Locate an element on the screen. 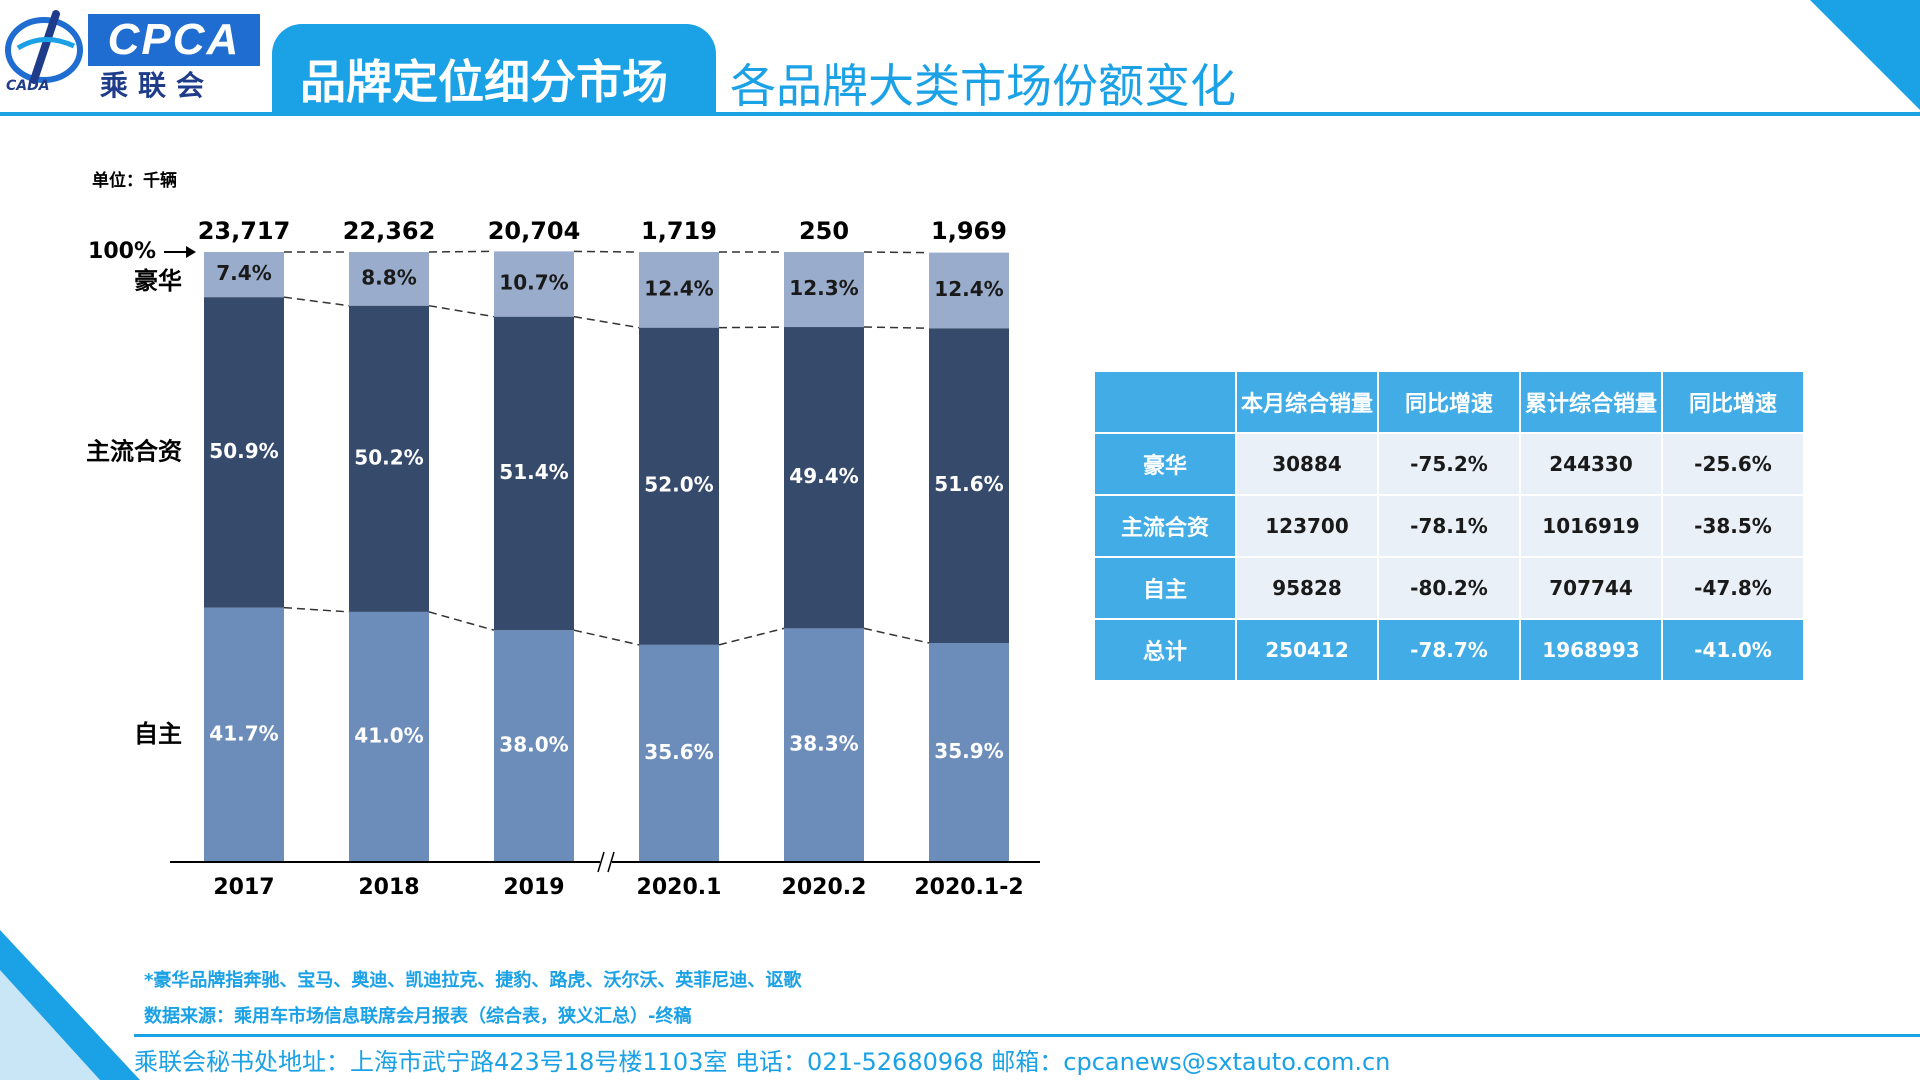 The image size is (1920, 1080). table-cell: 1016919 is located at coordinates (1591, 526).